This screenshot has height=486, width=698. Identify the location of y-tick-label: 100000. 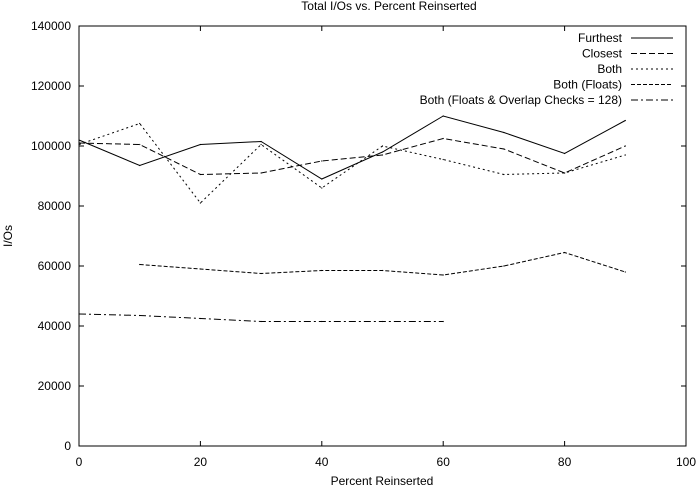
(51, 146).